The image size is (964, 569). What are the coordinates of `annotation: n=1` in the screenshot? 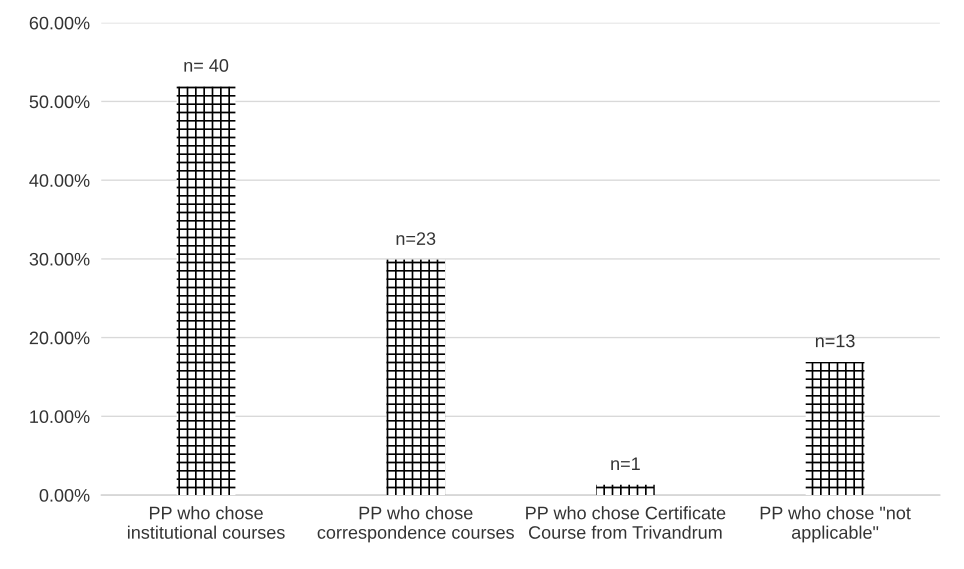 It's located at (625, 464).